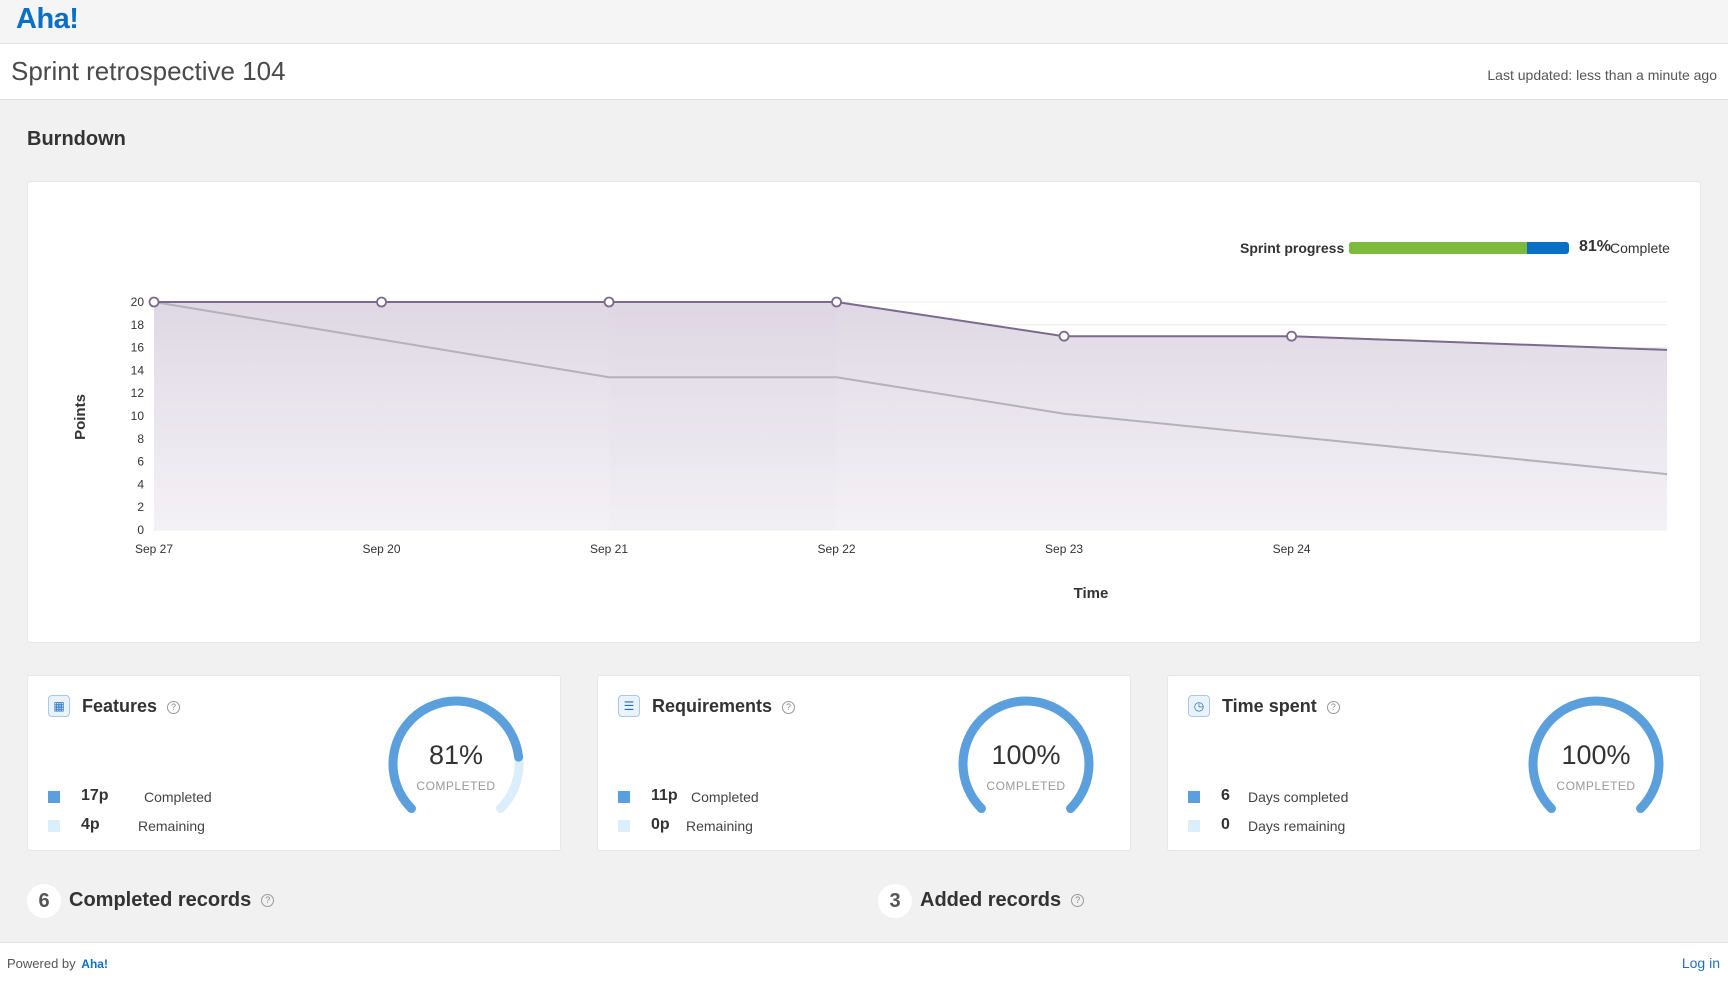  What do you see at coordinates (140, 530) in the screenshot?
I see `y-tick-label: 0` at bounding box center [140, 530].